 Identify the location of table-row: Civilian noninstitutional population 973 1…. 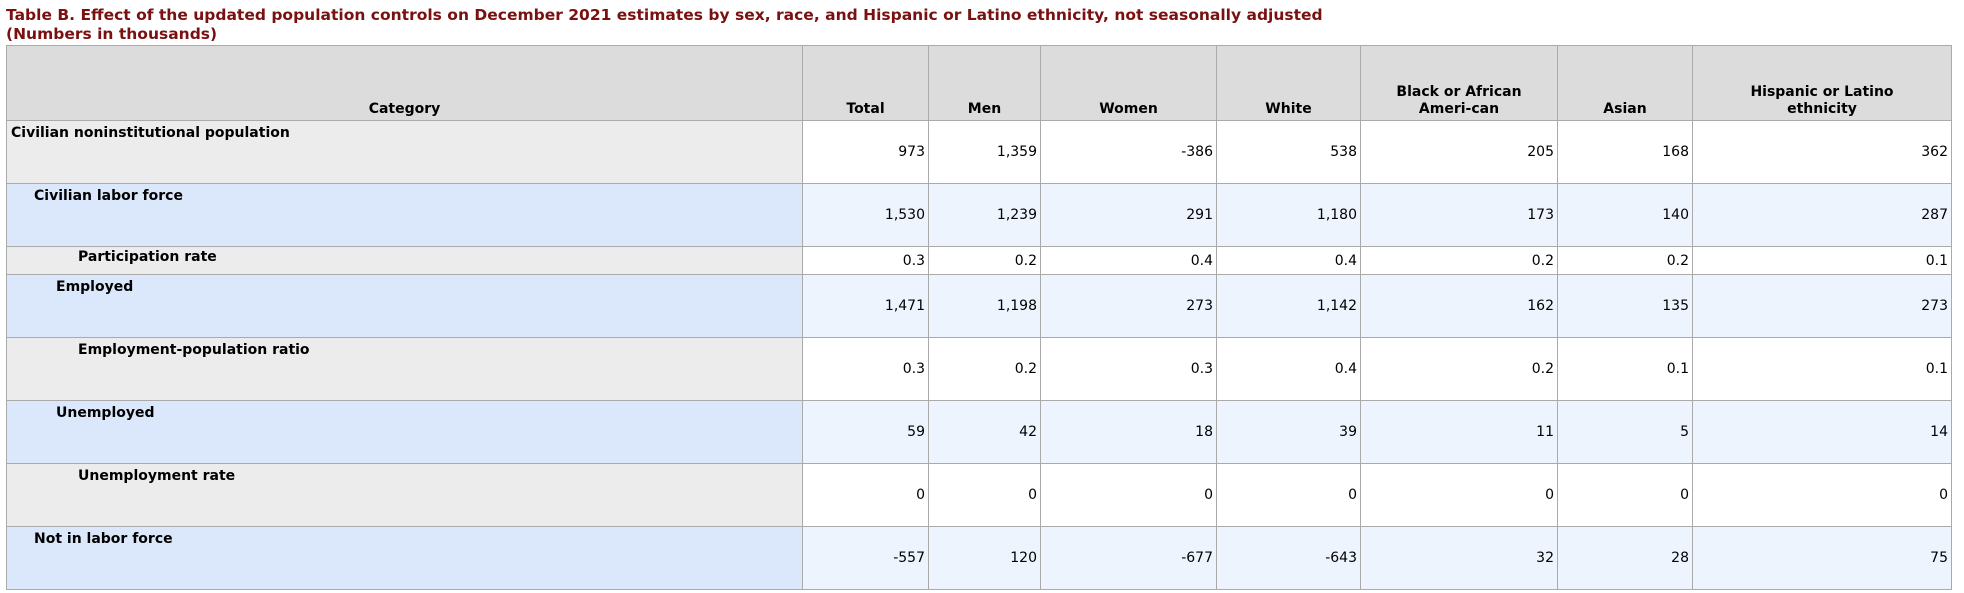
(979, 152).